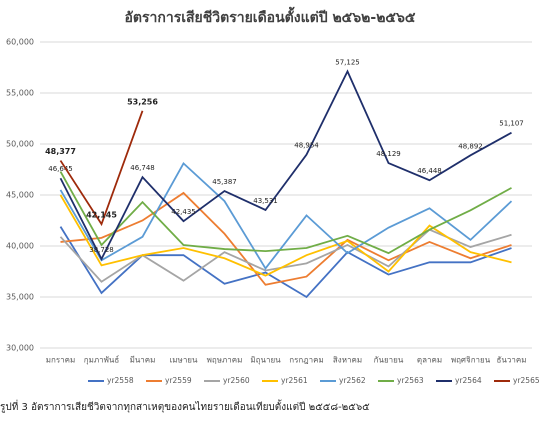 Image resolution: width=542 pixels, height=427 pixels. Describe the element at coordinates (101, 215) in the screenshot. I see `data-label: 42,145` at that location.